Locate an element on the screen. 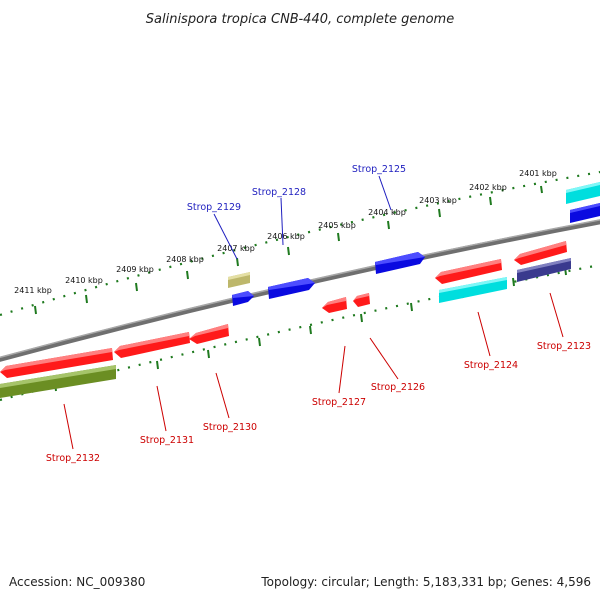  kbp-label: 2402 kbp is located at coordinates (488, 187).